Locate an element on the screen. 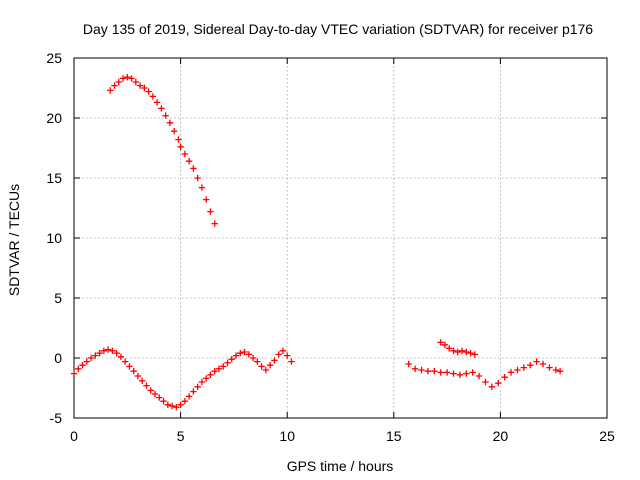  y-tick-label: 25 is located at coordinates (54, 58).